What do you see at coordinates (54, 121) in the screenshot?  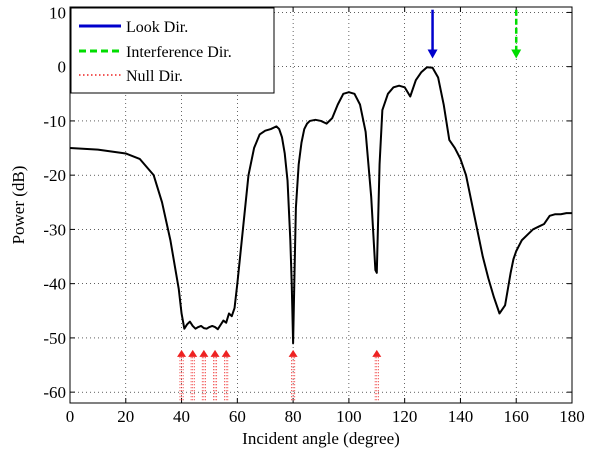 I see `y-tick-label: -10` at bounding box center [54, 121].